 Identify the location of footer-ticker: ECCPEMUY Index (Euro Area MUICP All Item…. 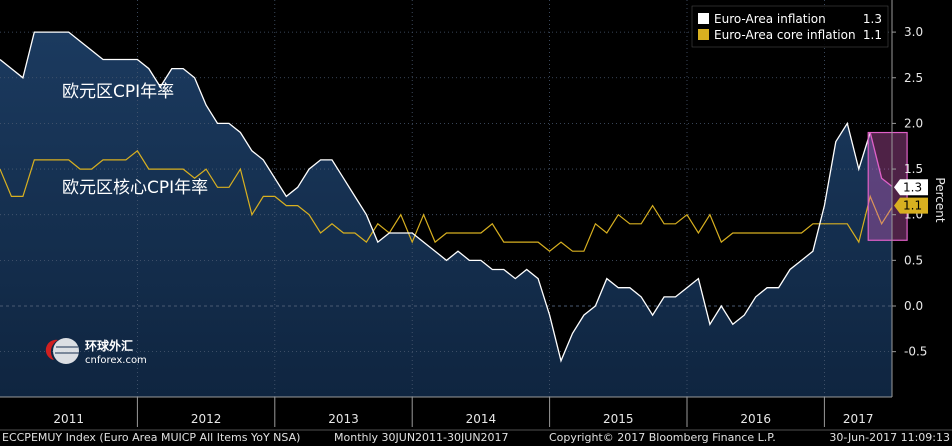
(151, 437).